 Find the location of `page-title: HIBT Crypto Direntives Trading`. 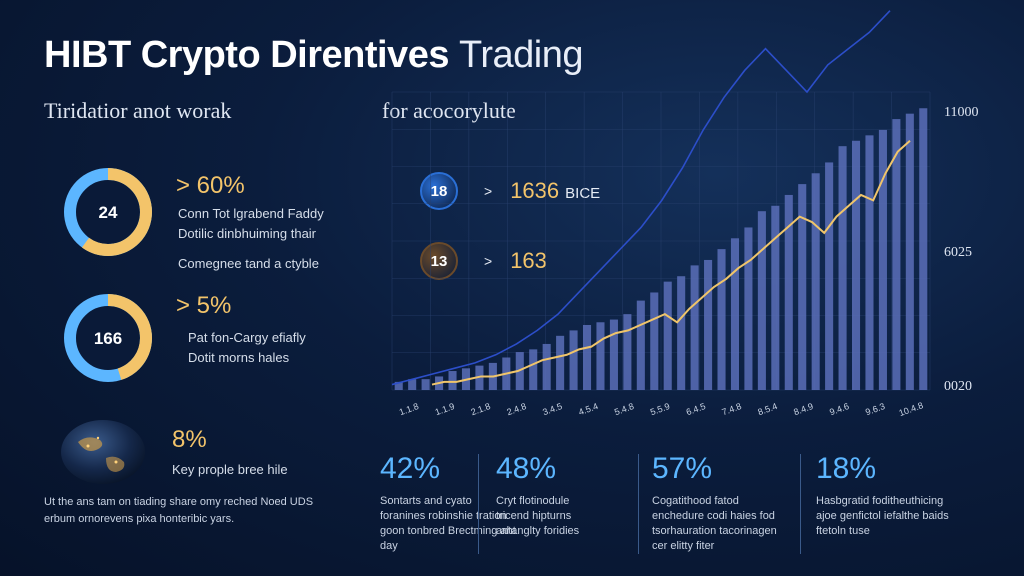

page-title: HIBT Crypto Direntives Trading is located at coordinates (313, 55).